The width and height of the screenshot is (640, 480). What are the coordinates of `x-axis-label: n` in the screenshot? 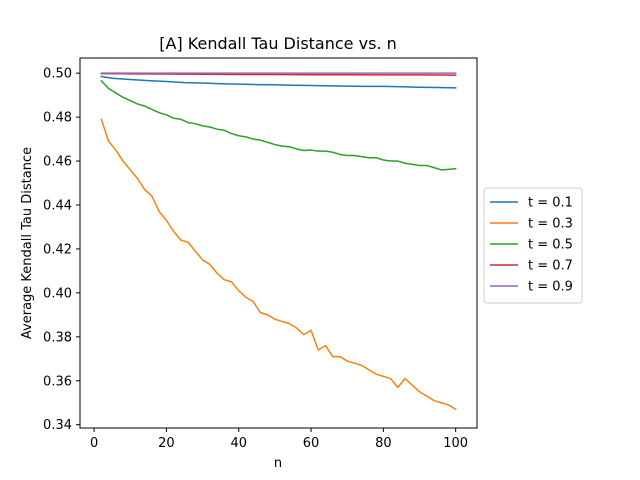 It's located at (278, 463).